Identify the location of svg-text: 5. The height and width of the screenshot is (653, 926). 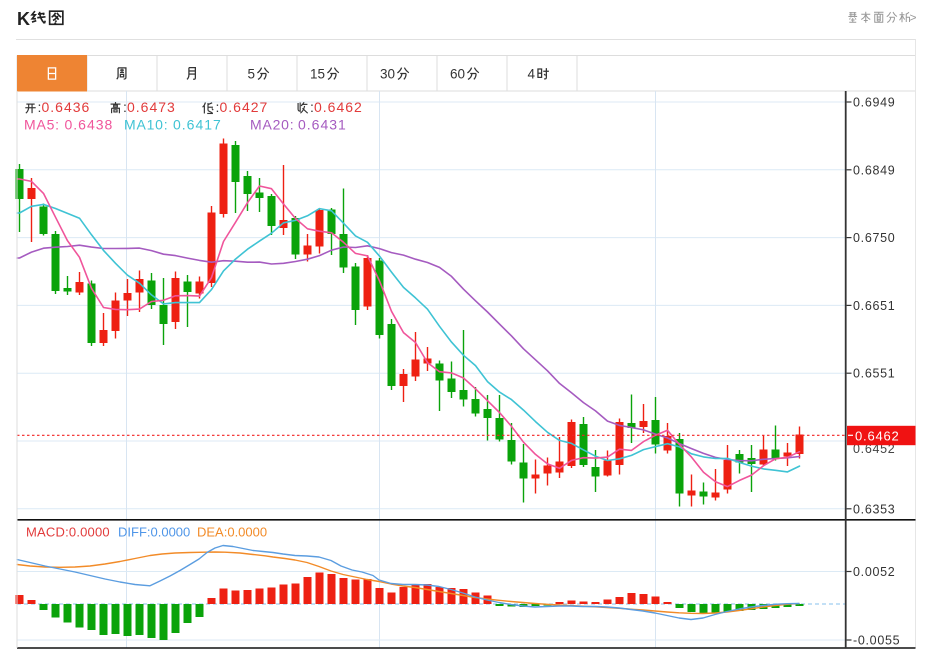
(252, 74).